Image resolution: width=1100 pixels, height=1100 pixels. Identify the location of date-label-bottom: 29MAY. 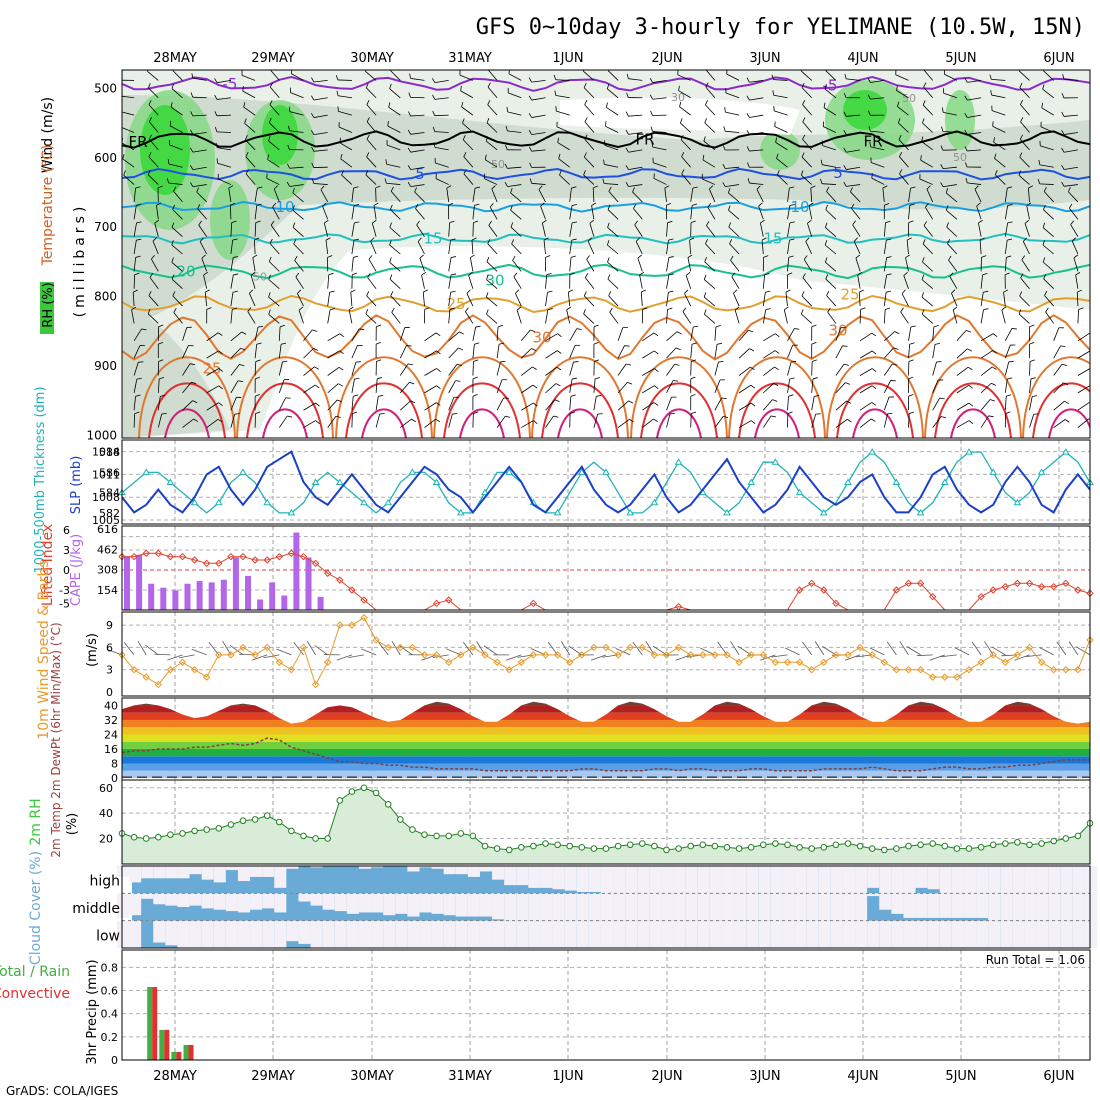
(273, 1076).